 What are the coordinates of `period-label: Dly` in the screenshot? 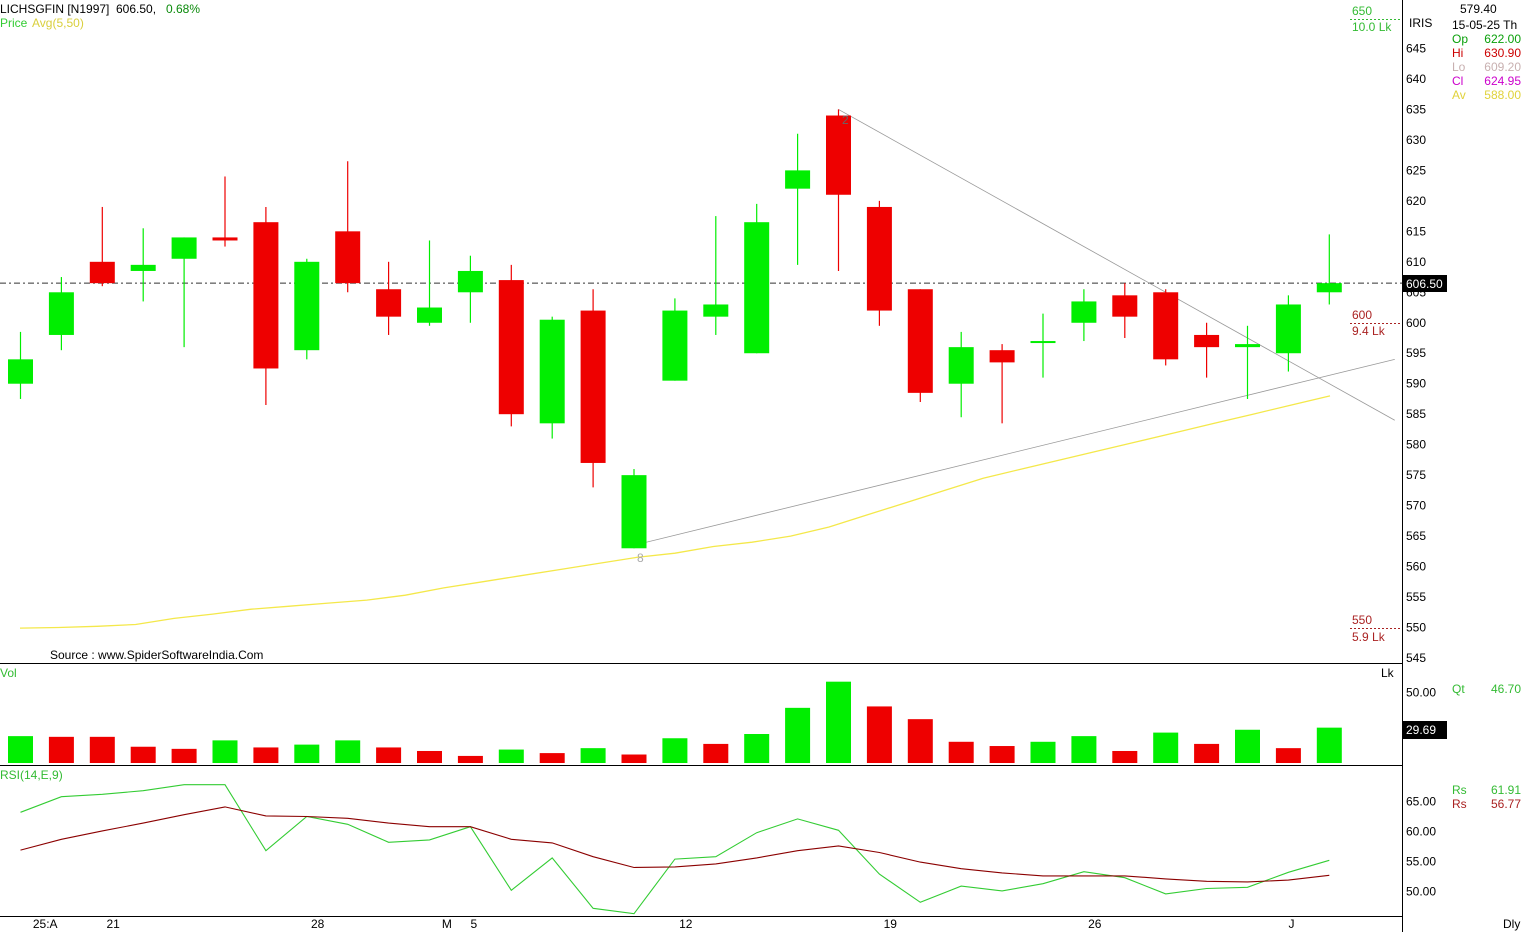 It's located at (1511, 924).